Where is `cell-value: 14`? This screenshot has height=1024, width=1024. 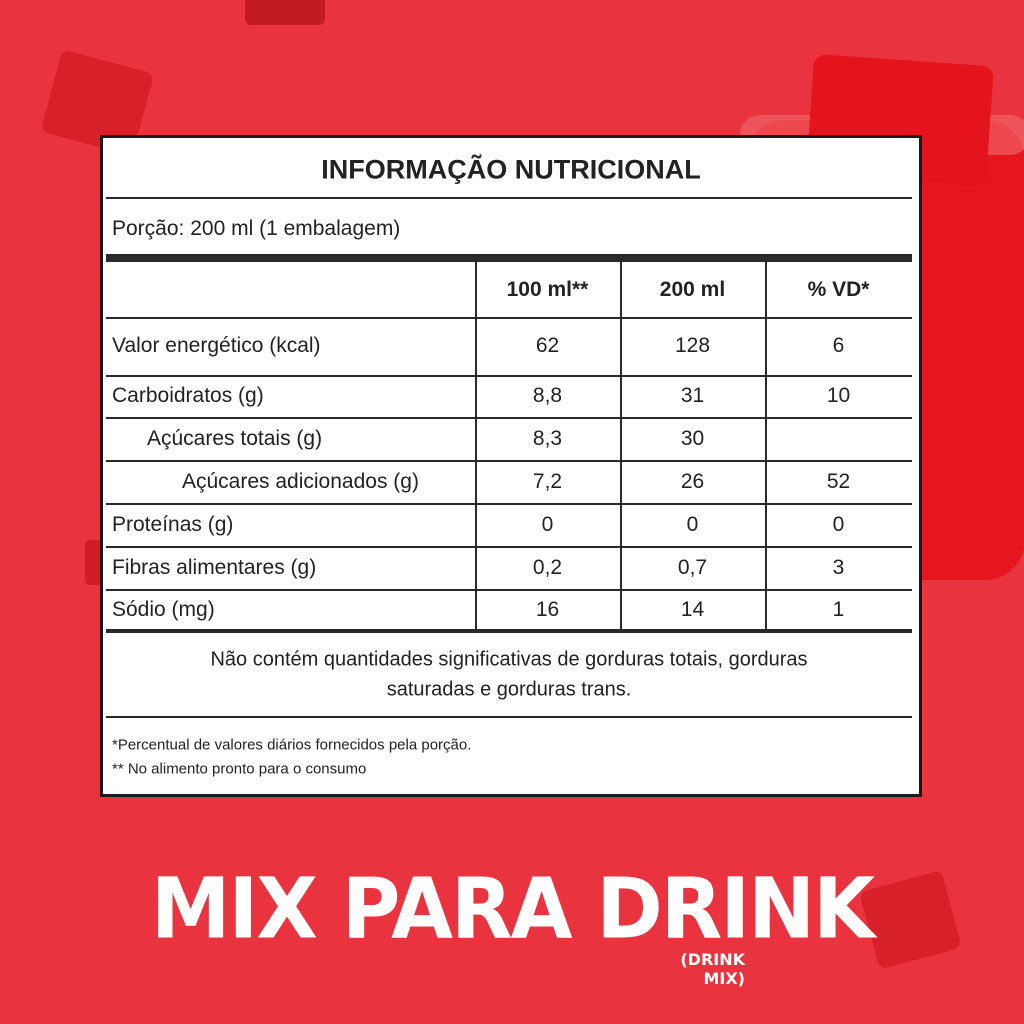 cell-value: 14 is located at coordinates (692, 609).